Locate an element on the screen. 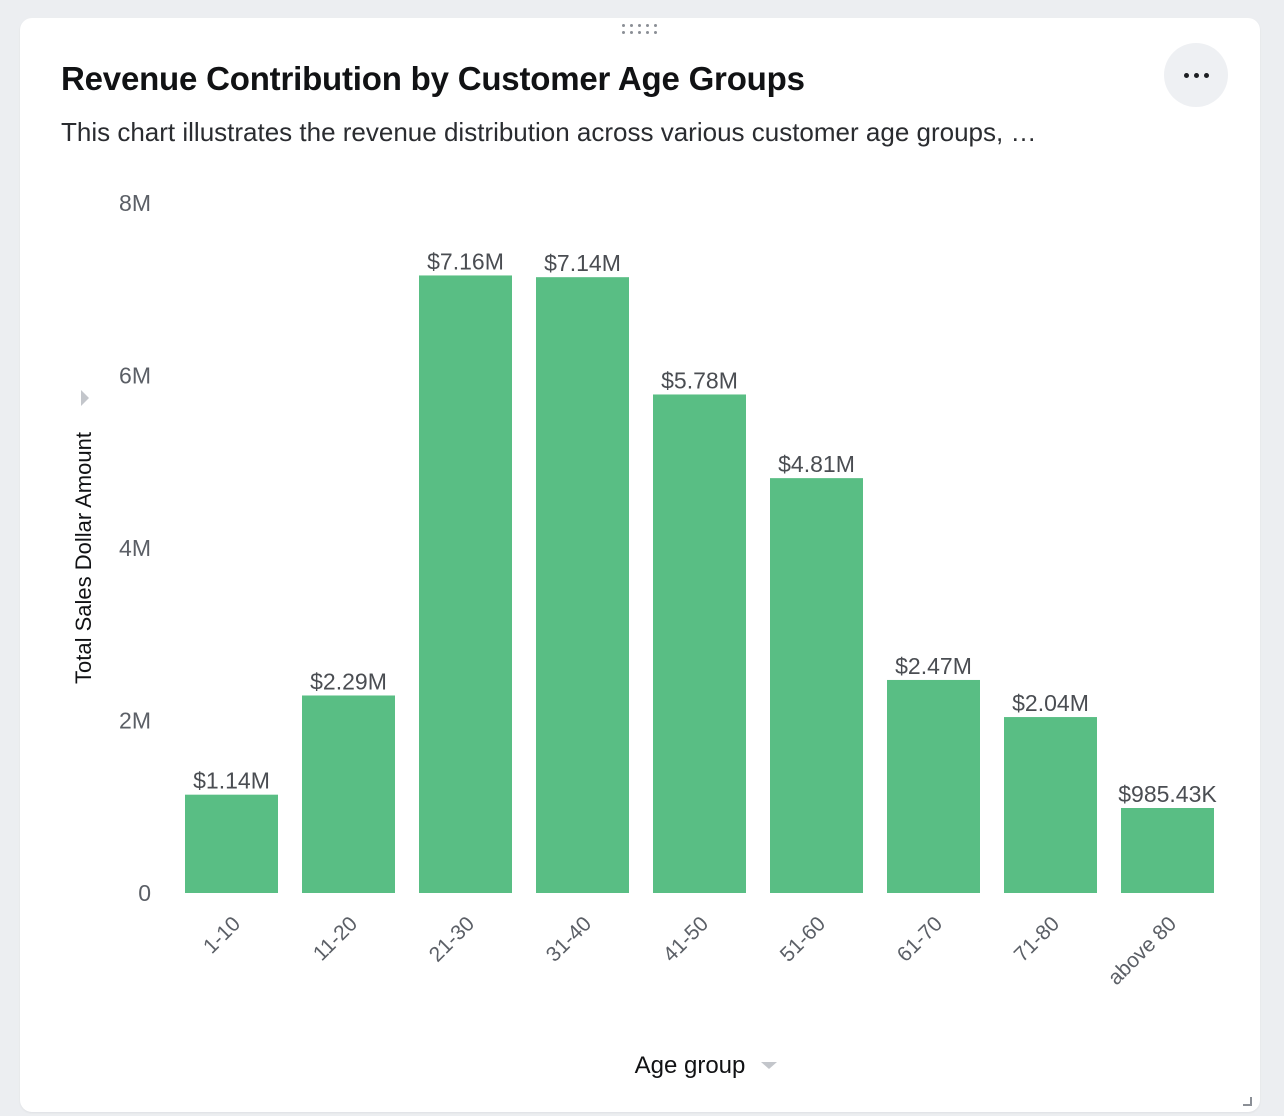 This screenshot has height=1116, width=1284. resize-corner-icon is located at coordinates (1247, 1101).